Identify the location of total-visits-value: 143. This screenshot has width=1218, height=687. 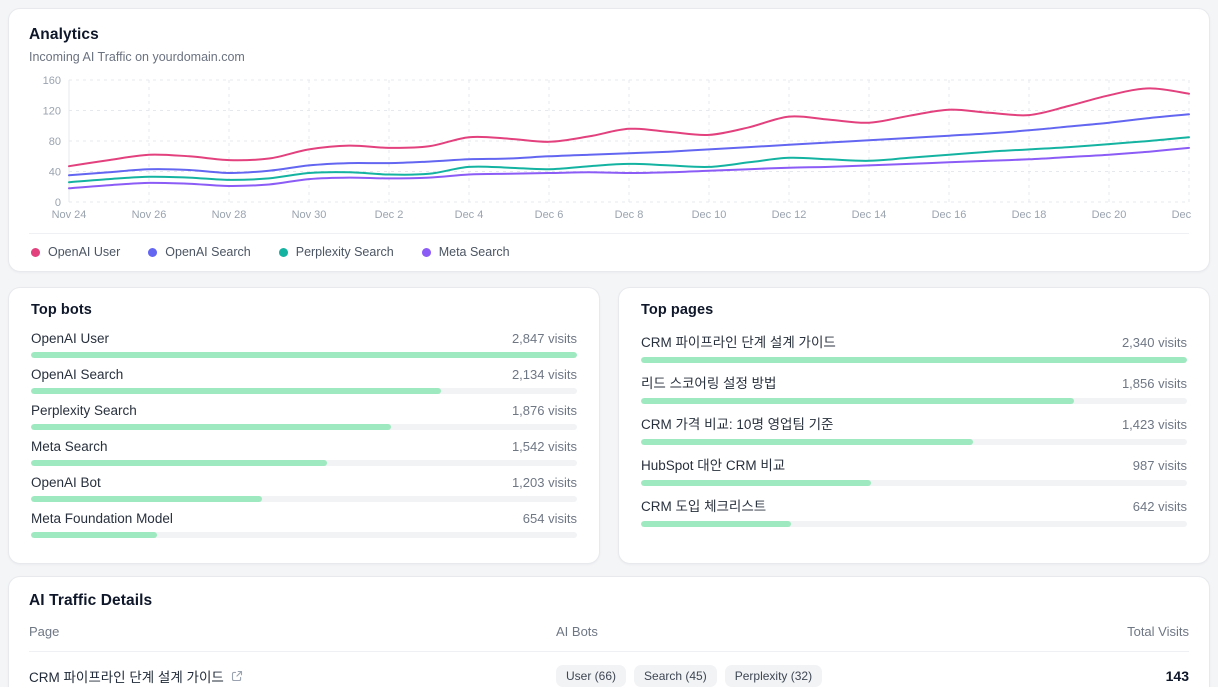
(1177, 676).